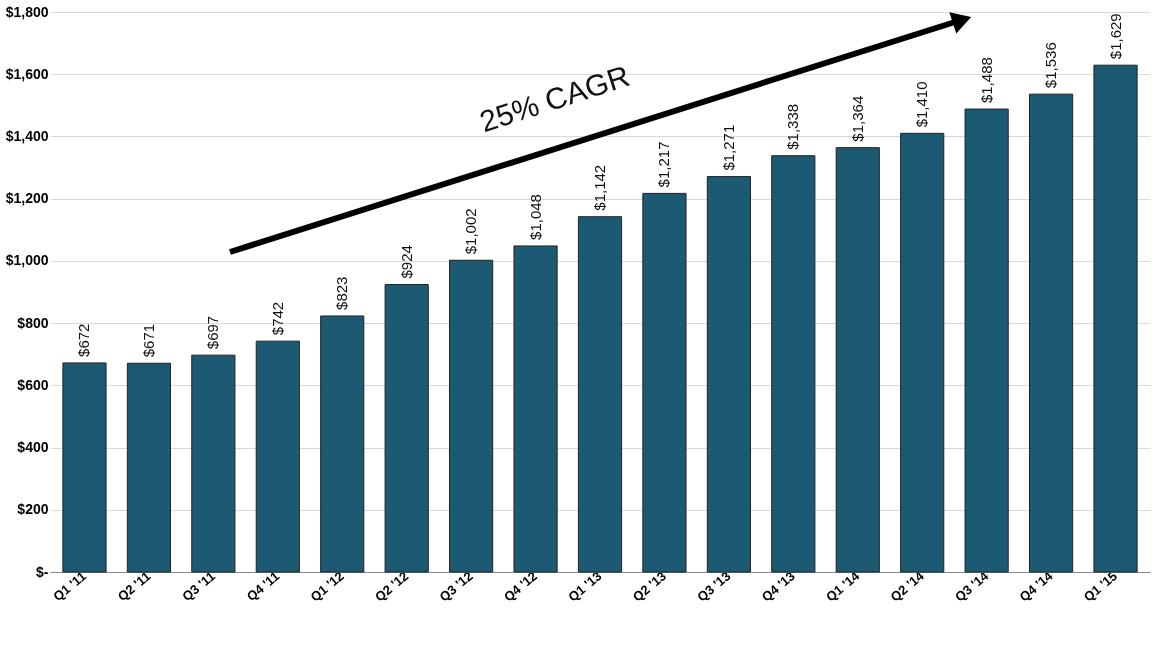  Describe the element at coordinates (857, 118) in the screenshot. I see `data-label: $1,364` at that location.